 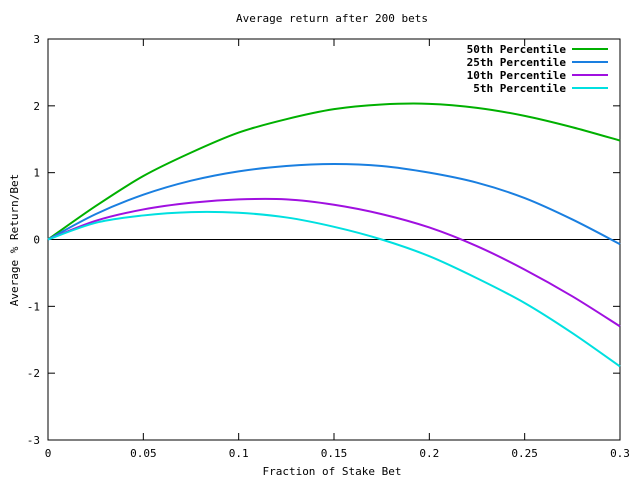 I want to click on y-tick-label: 3, so click(x=36, y=39).